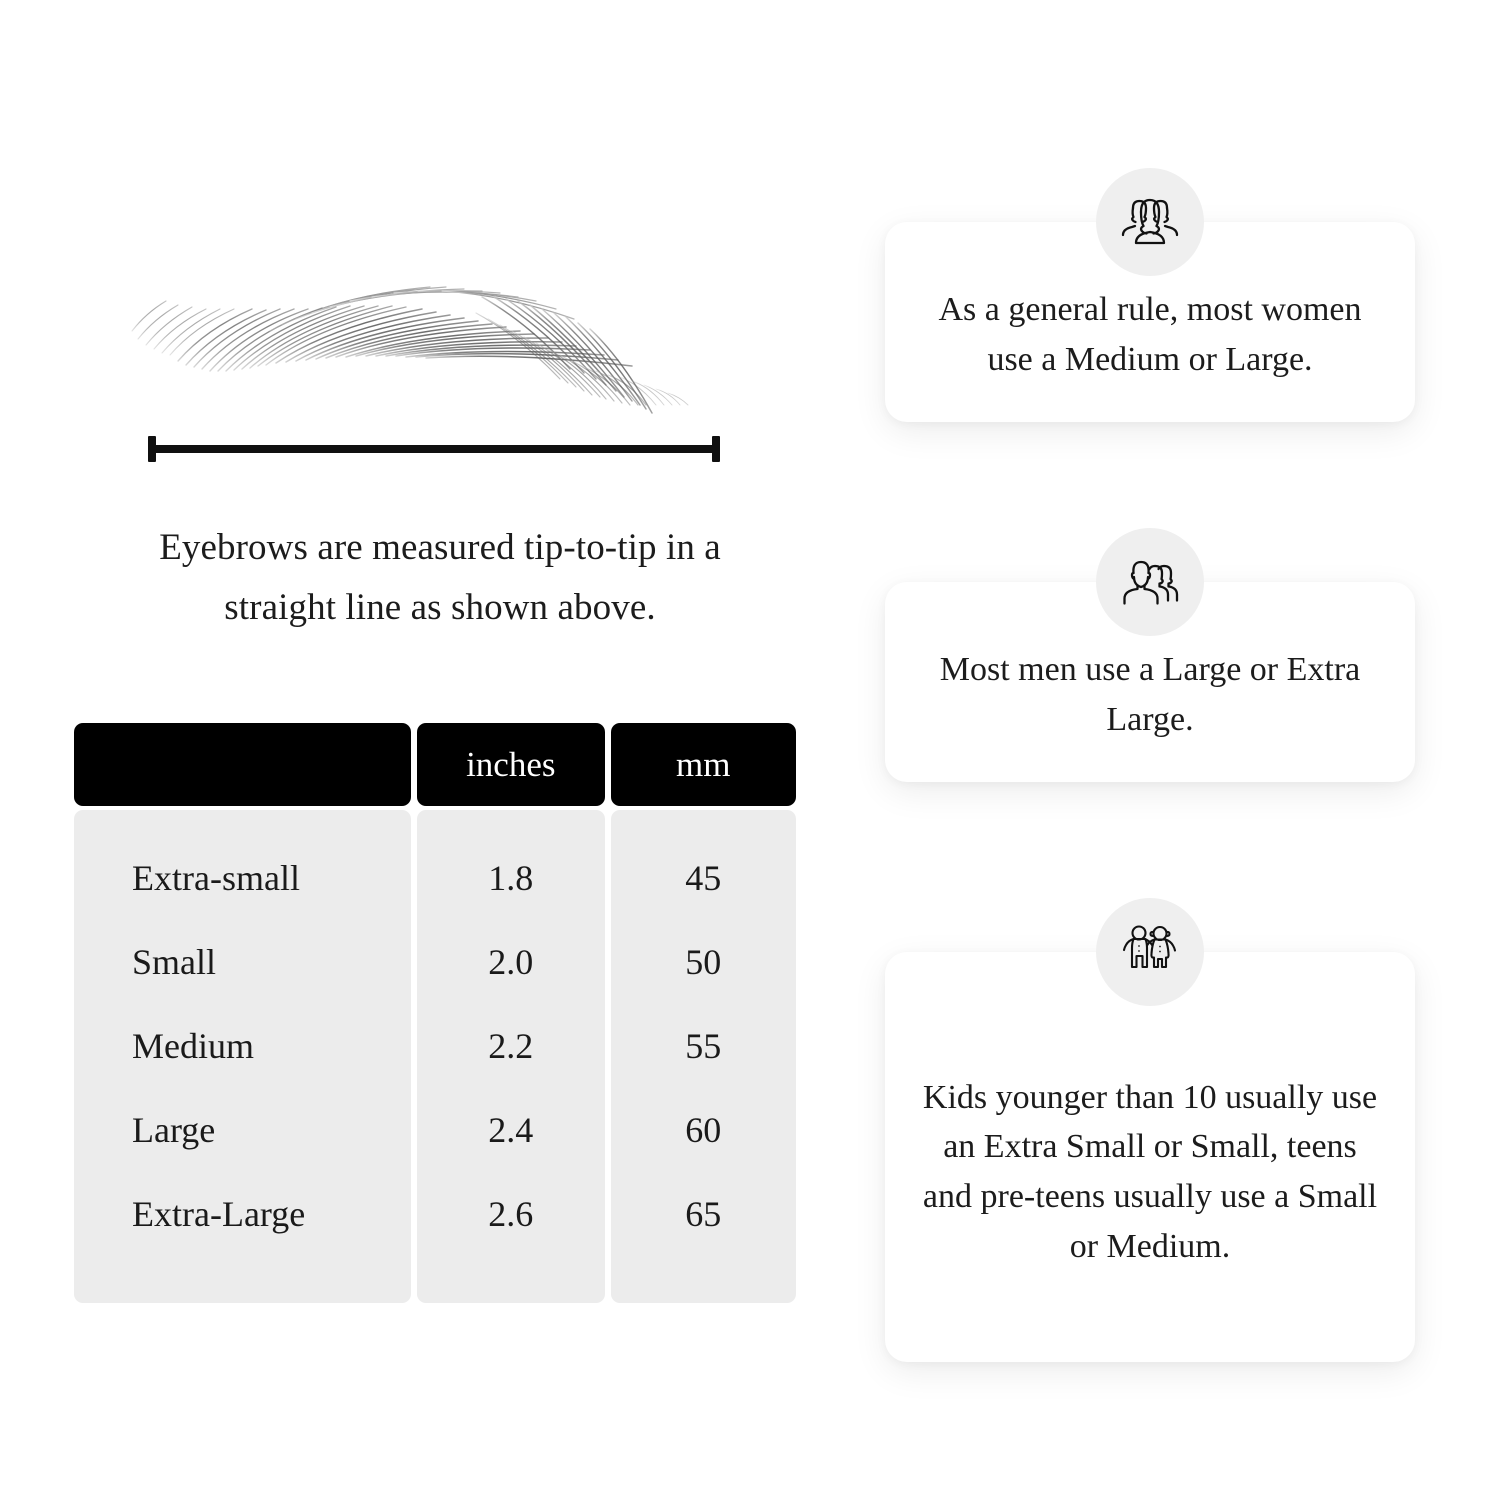  I want to click on measurement-caliper-line, so click(434, 449).